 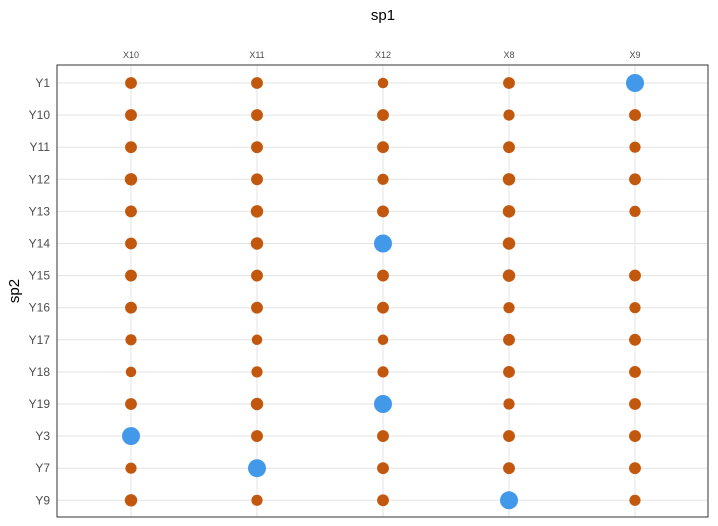 What do you see at coordinates (40, 276) in the screenshot?
I see `y-tick-label: Y15` at bounding box center [40, 276].